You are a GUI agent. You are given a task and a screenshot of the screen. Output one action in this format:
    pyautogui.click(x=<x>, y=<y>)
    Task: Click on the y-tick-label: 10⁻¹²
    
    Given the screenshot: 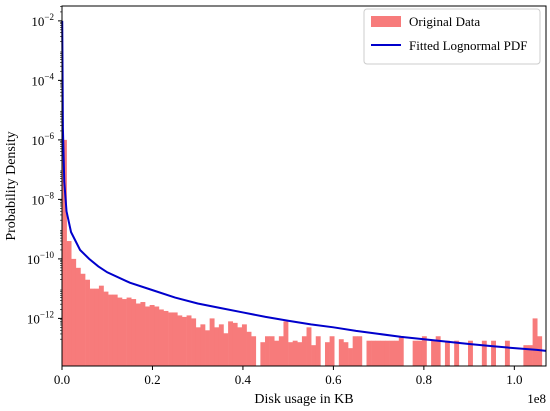 What is the action you would take?
    pyautogui.click(x=40, y=317)
    